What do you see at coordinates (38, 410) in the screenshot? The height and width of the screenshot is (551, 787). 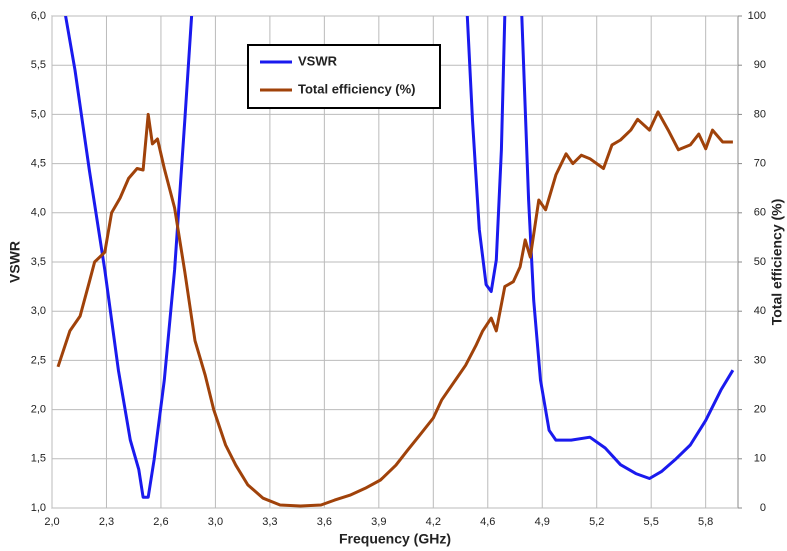 I see `y-tick-label: 2,0` at bounding box center [38, 410].